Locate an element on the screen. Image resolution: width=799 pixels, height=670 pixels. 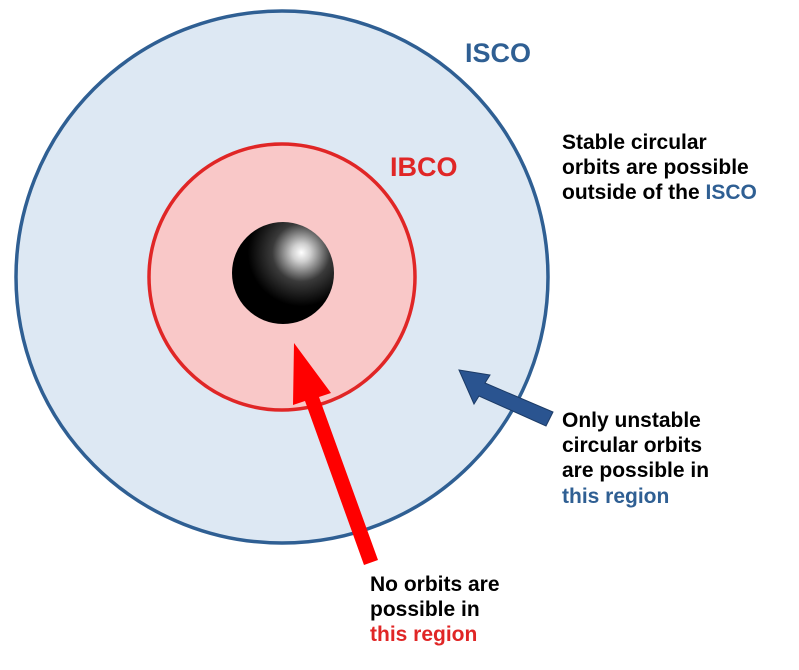
no-orbits-note-line-1: No orbits are is located at coordinates (435, 584).